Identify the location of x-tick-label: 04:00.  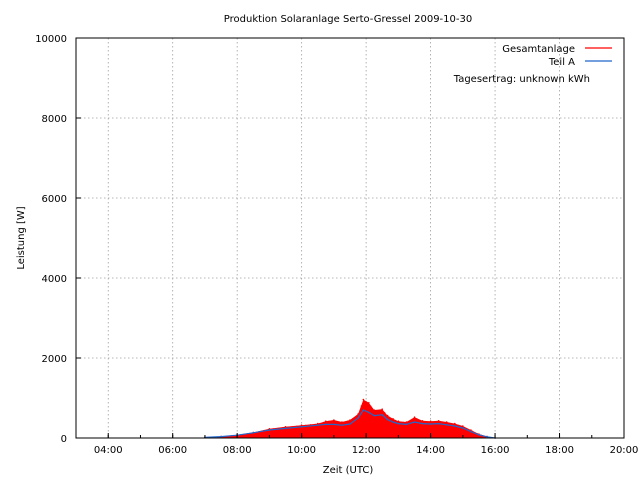
(108, 450).